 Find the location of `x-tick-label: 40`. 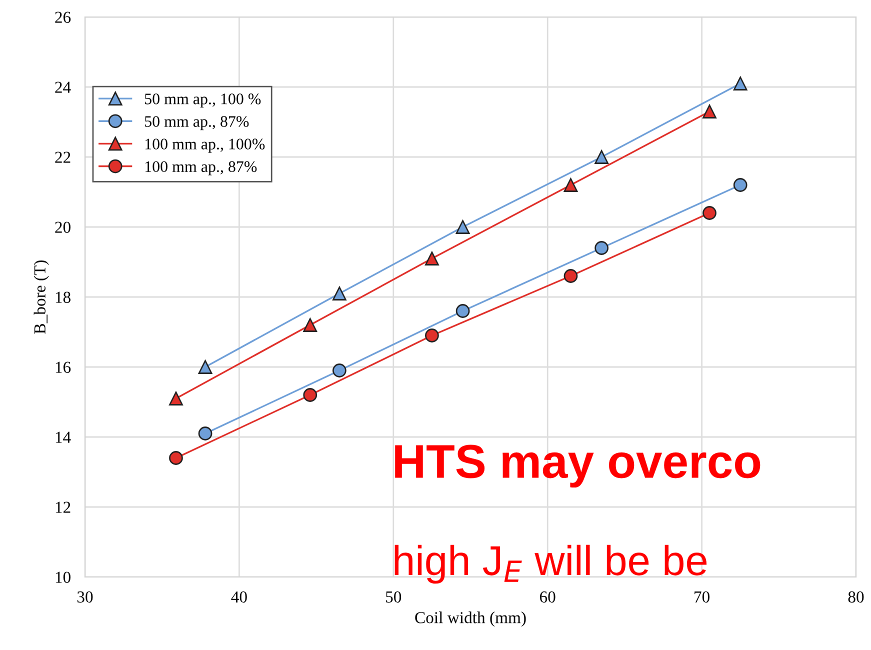

x-tick-label: 40 is located at coordinates (239, 597).